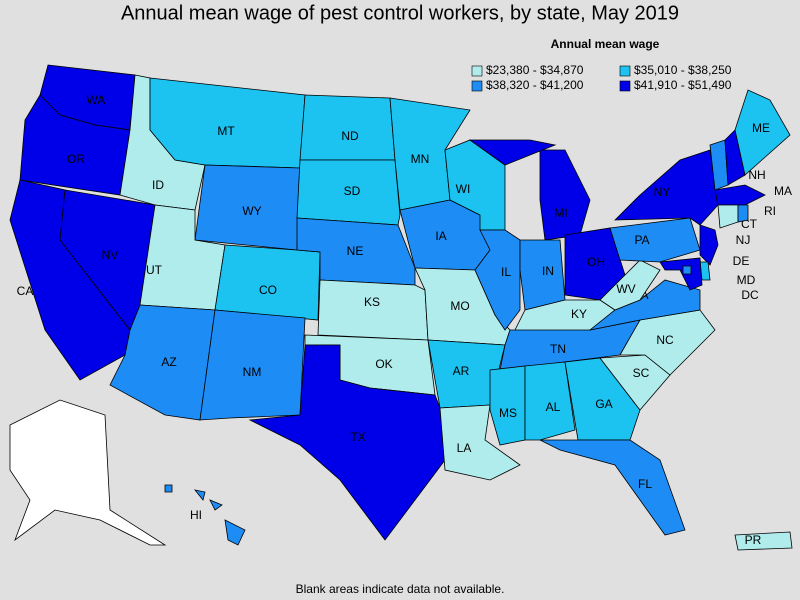 Image resolution: width=800 pixels, height=600 pixels. What do you see at coordinates (641, 373) in the screenshot?
I see `state-label: SC` at bounding box center [641, 373].